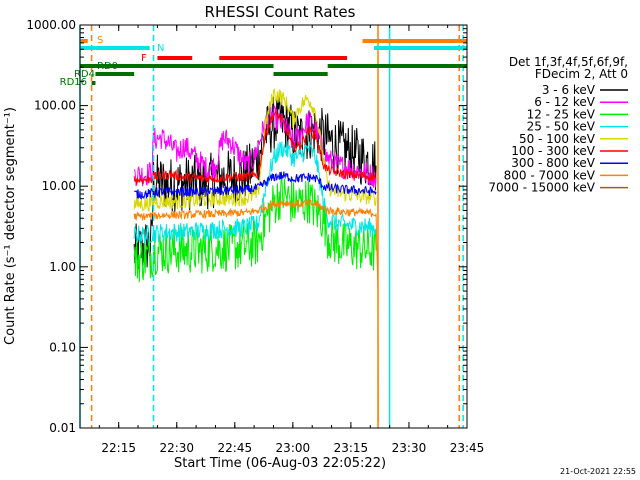  I want to click on legend-label-300-800-kev: 300 - 800 keV, so click(553, 163).